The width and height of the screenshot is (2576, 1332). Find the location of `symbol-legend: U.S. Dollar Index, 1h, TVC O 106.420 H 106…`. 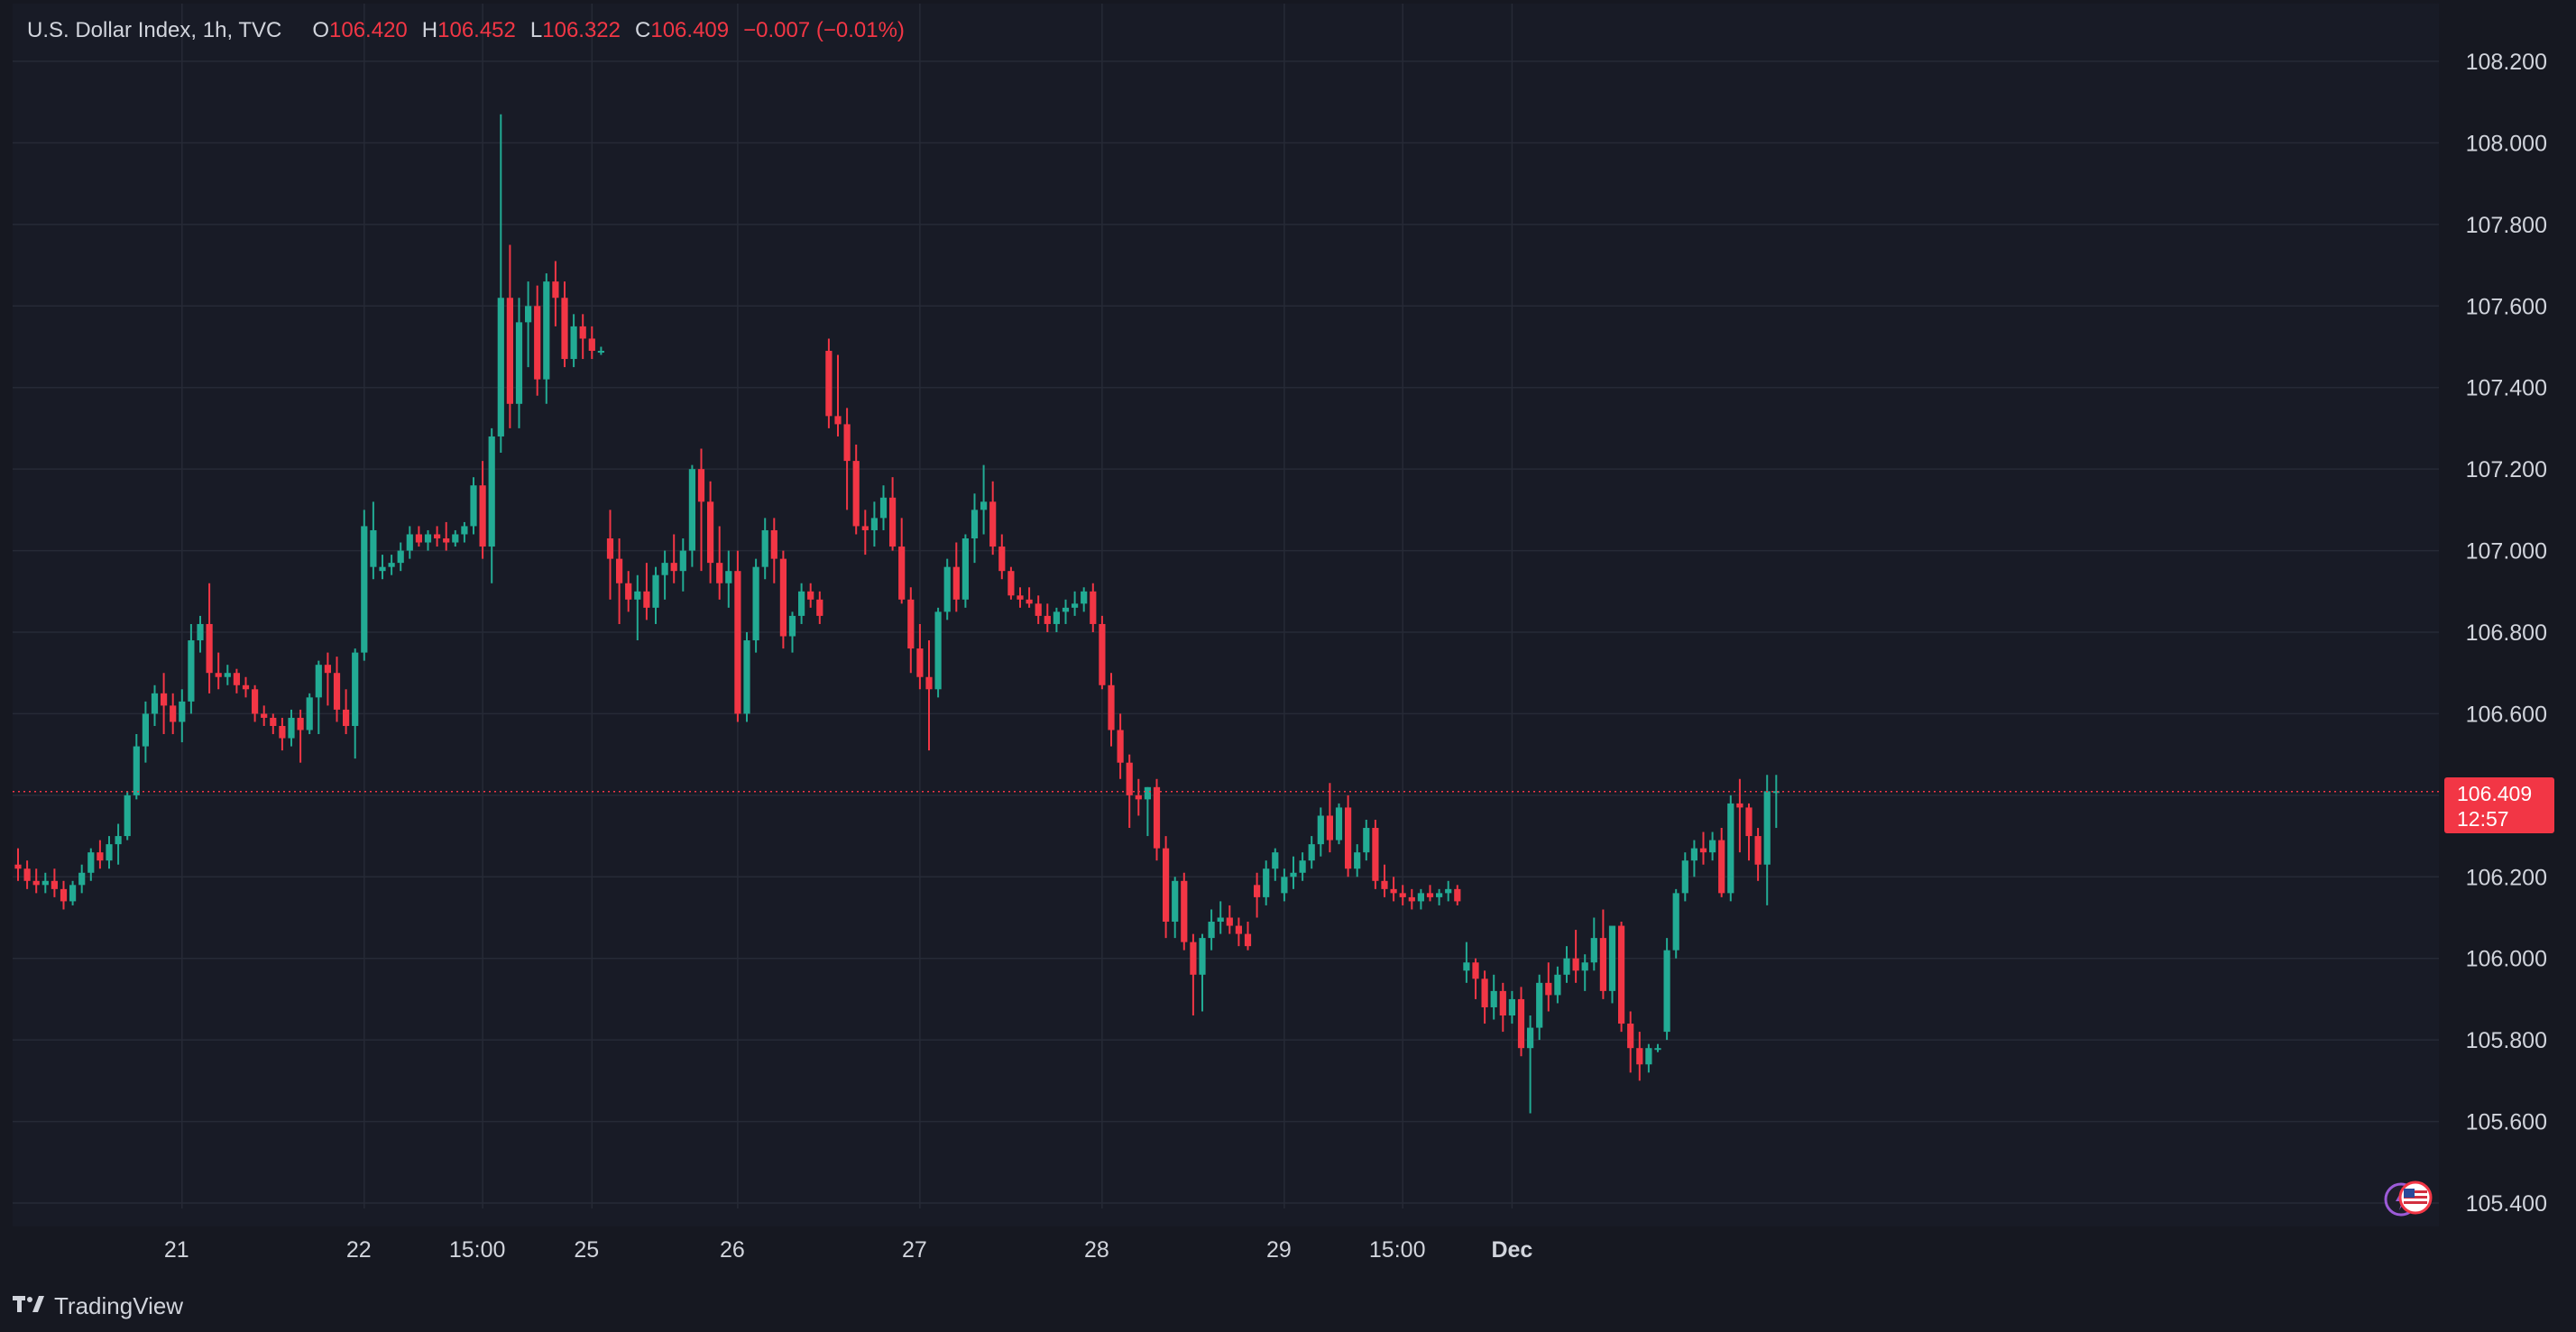

symbol-legend: U.S. Dollar Index, 1h, TVC O 106.420 H 106… is located at coordinates (466, 31).